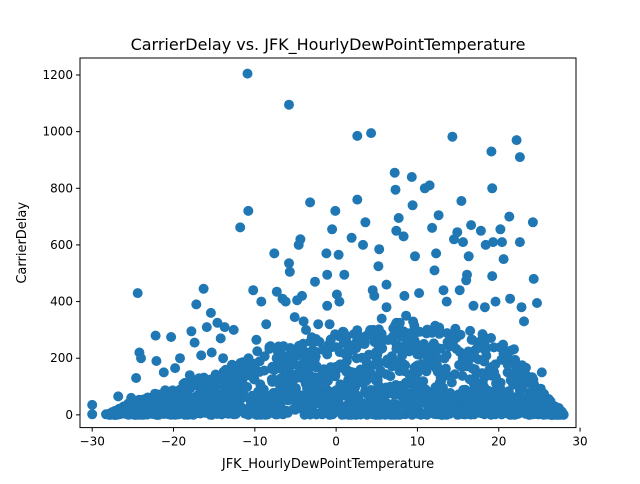  What do you see at coordinates (327, 464) in the screenshot?
I see `x-axis-label: JFK_HourlyDewPointTemperature` at bounding box center [327, 464].